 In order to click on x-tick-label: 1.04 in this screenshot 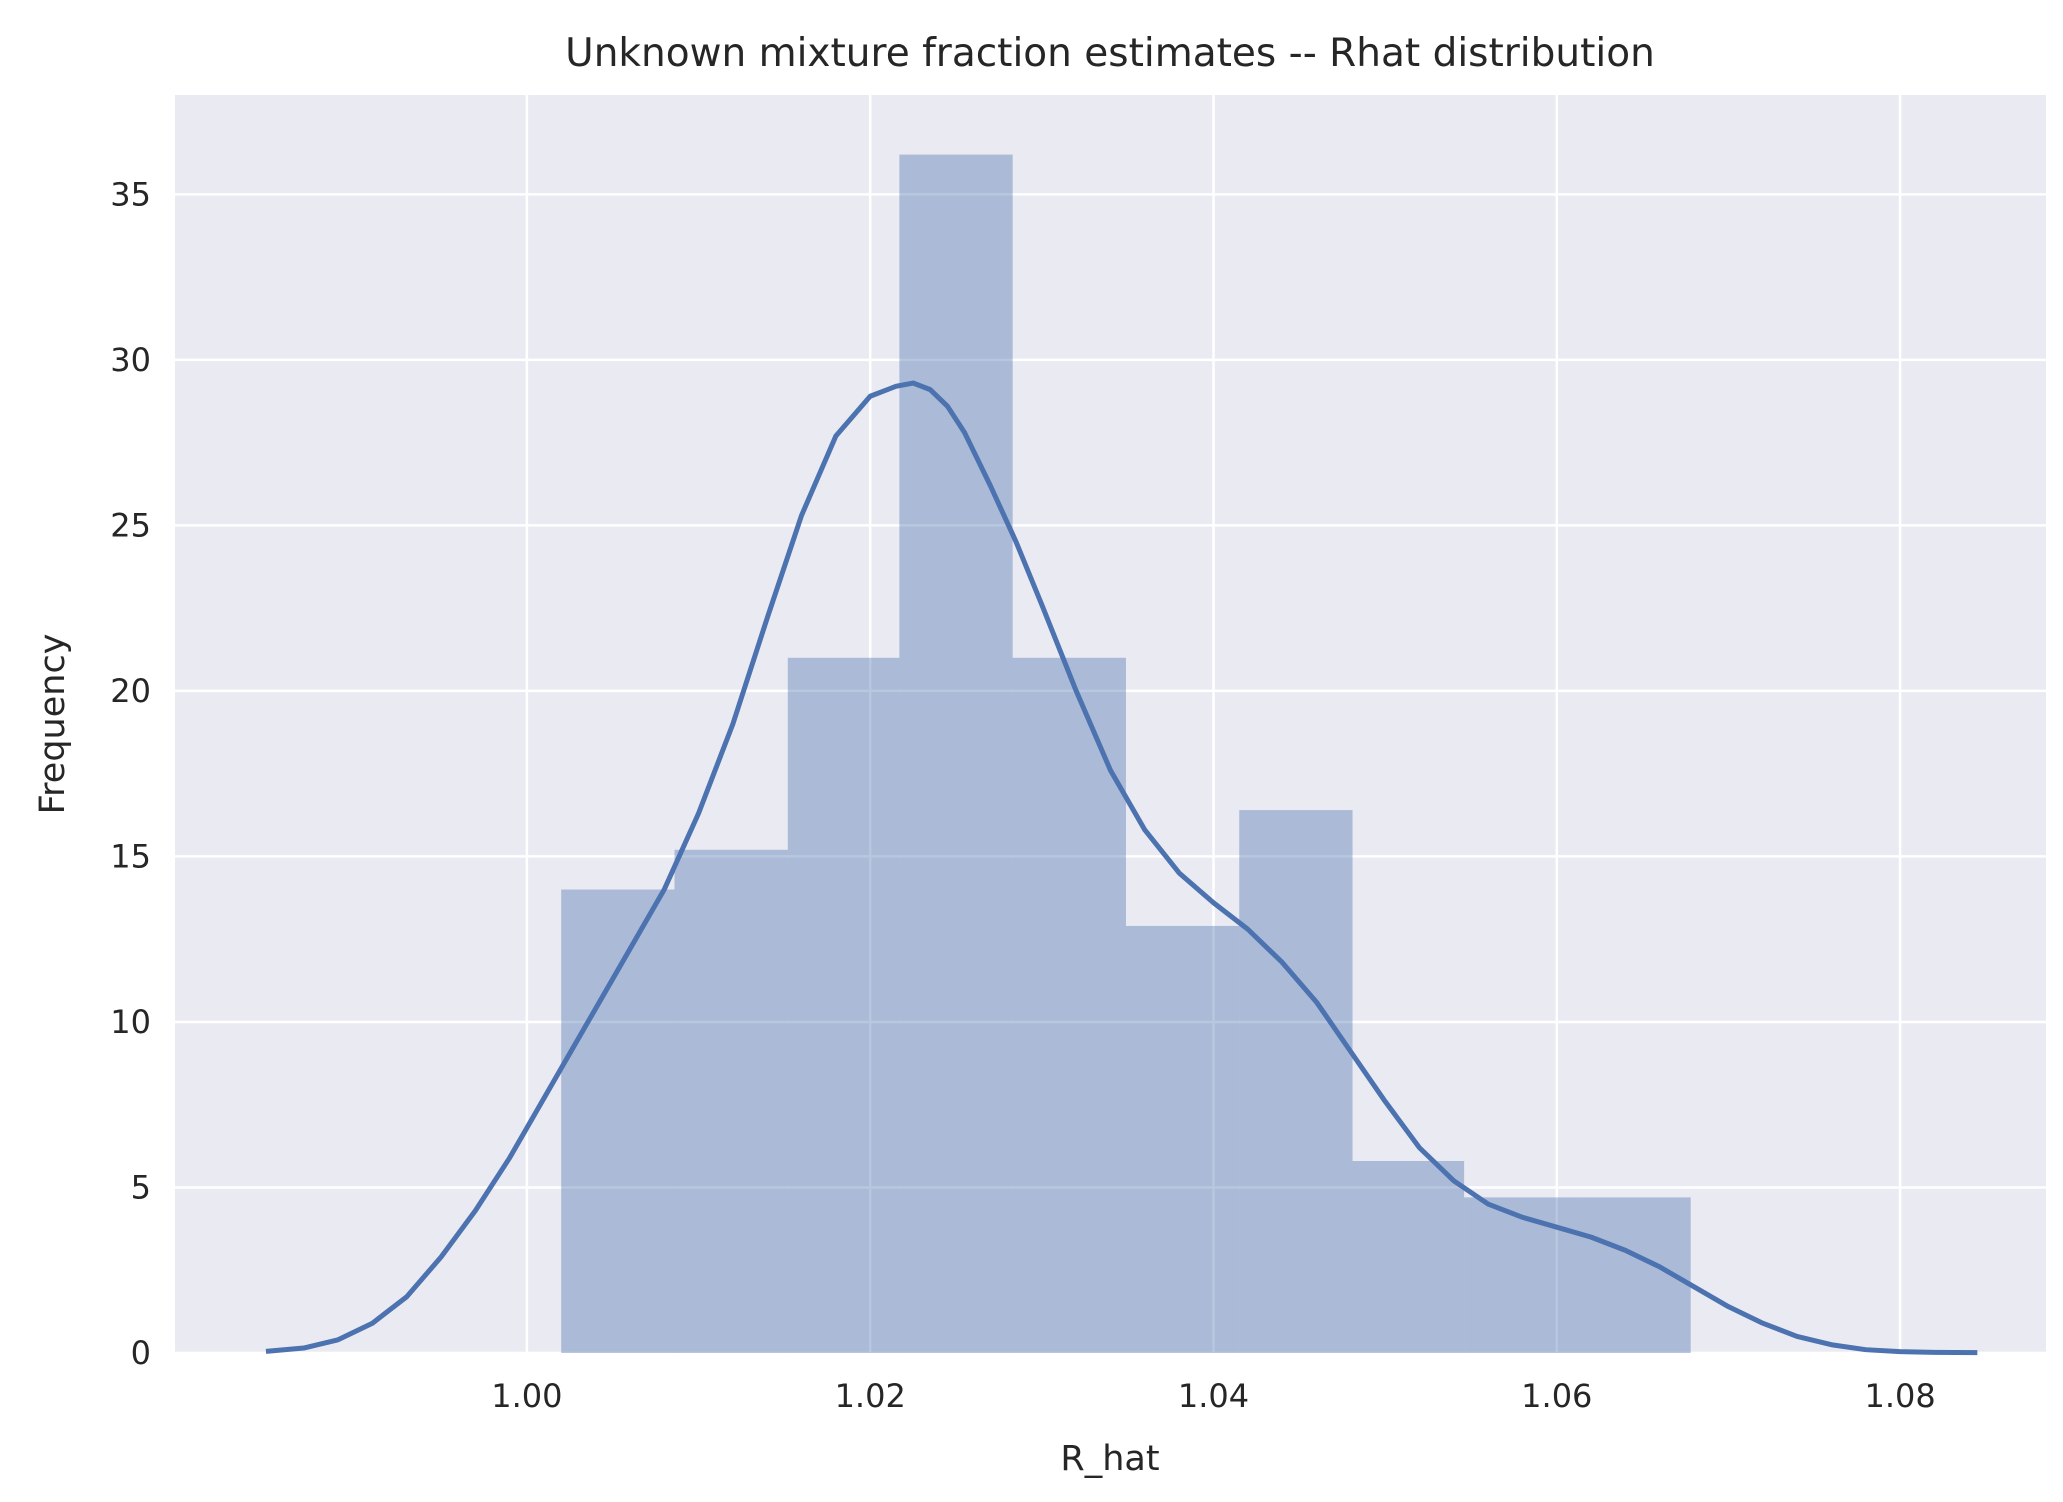, I will do `click(1213, 1396)`.